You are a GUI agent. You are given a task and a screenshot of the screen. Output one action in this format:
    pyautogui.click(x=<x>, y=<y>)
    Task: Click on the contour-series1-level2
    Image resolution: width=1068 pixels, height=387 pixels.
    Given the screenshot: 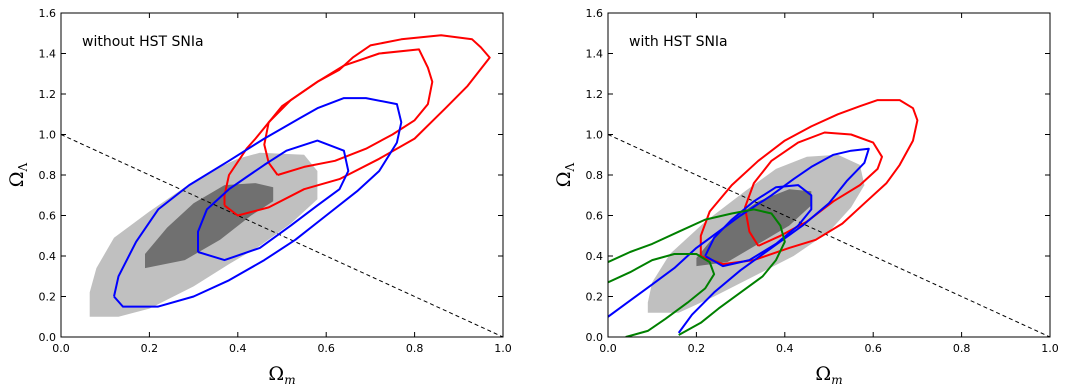 What is the action you would take?
    pyautogui.click(x=348, y=112)
    